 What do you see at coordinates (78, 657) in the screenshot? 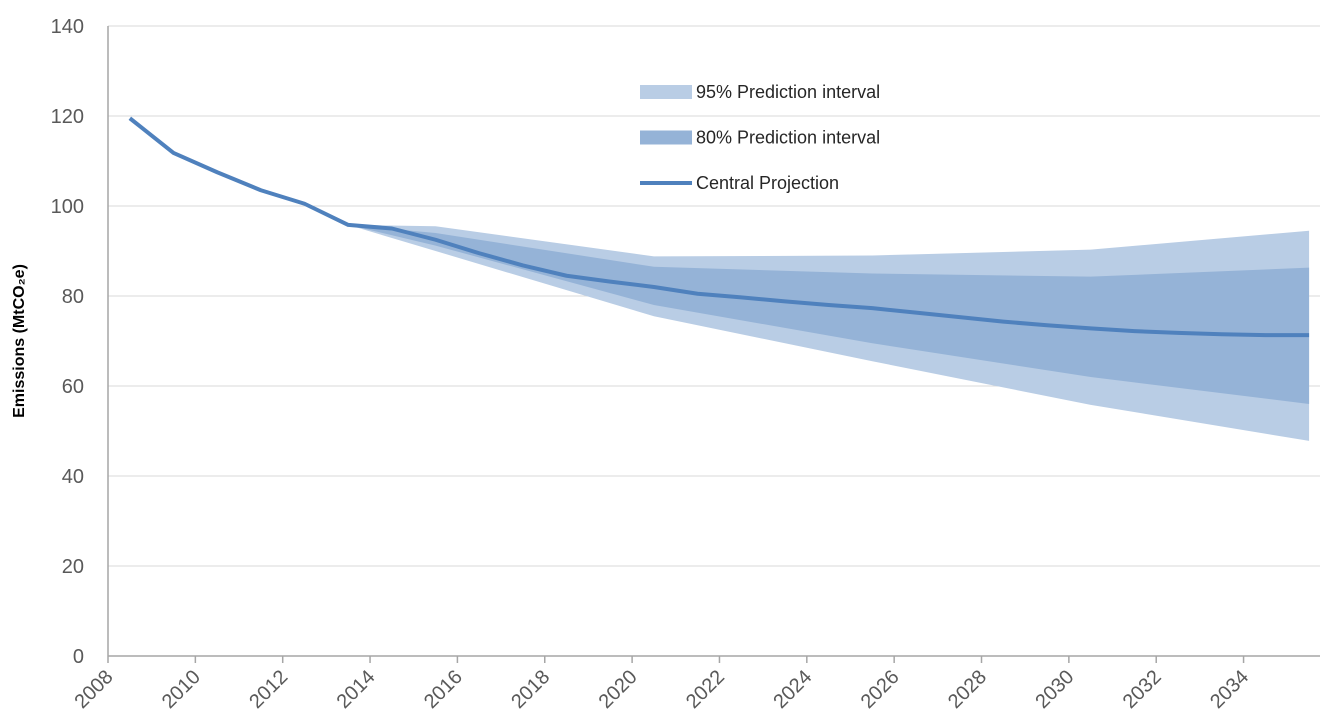
I see `y-tick-label: 0` at bounding box center [78, 657].